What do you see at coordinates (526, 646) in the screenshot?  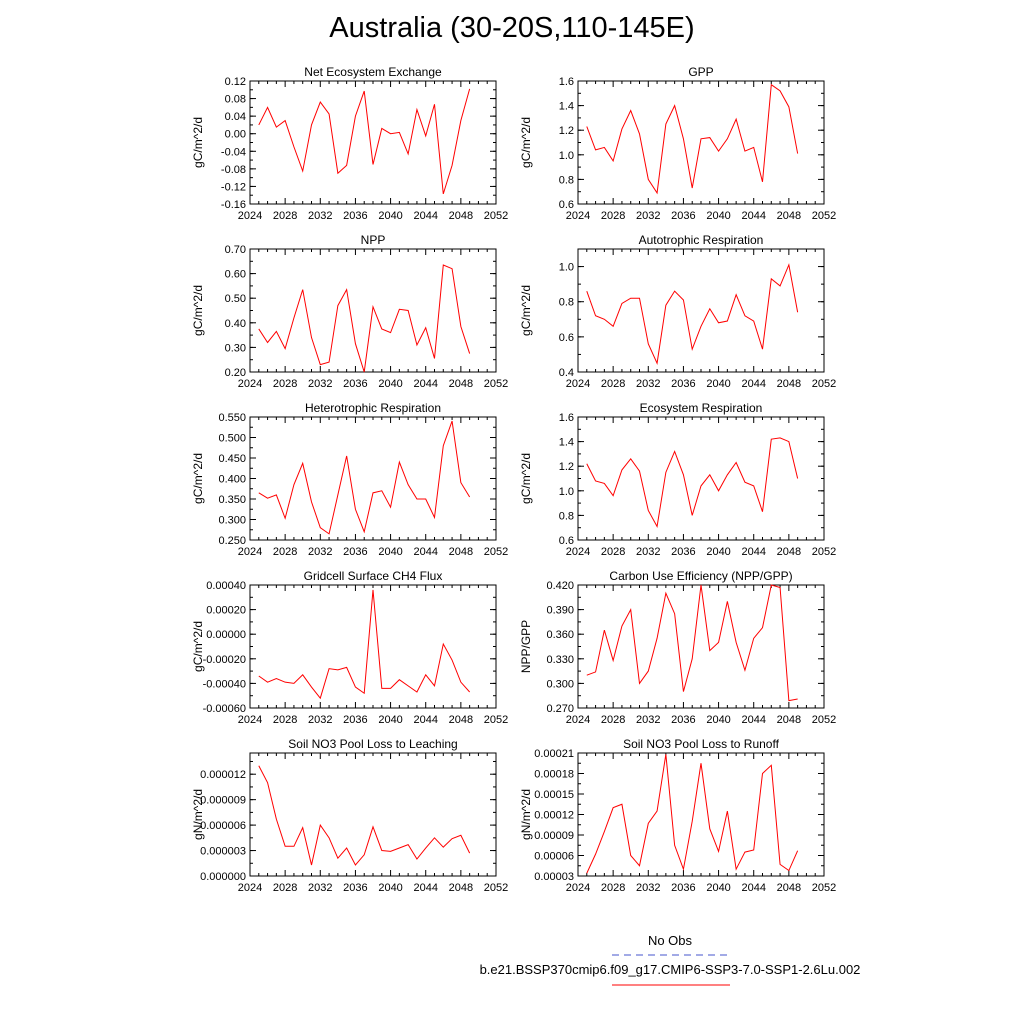 I see `y-axis-label: NPP/GPP` at bounding box center [526, 646].